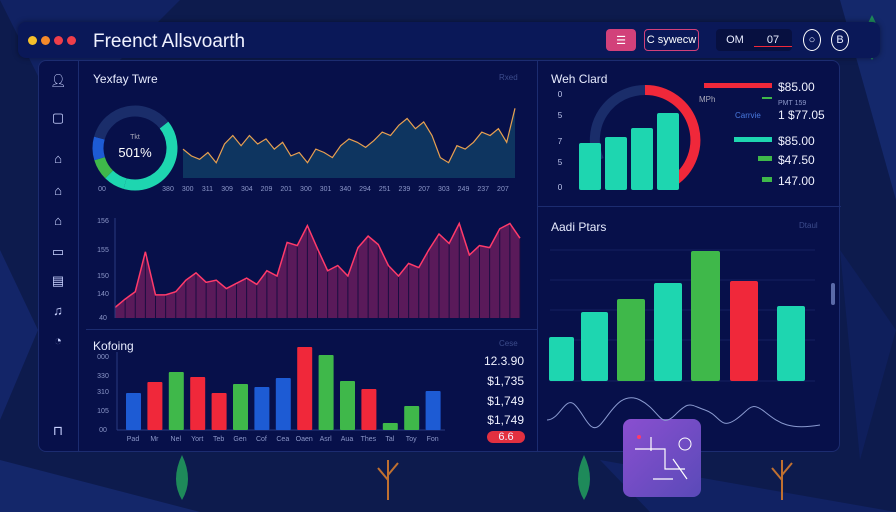 This screenshot has width=896, height=512. Describe the element at coordinates (579, 227) in the screenshot. I see `audit-title: Aadi Ptars` at that location.